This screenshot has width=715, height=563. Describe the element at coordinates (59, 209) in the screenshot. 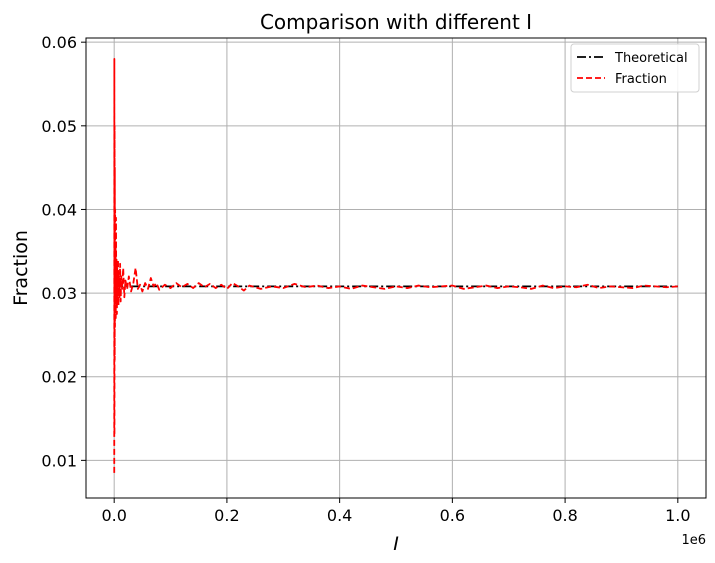

I see `y-tick-label: 0.04` at that location.